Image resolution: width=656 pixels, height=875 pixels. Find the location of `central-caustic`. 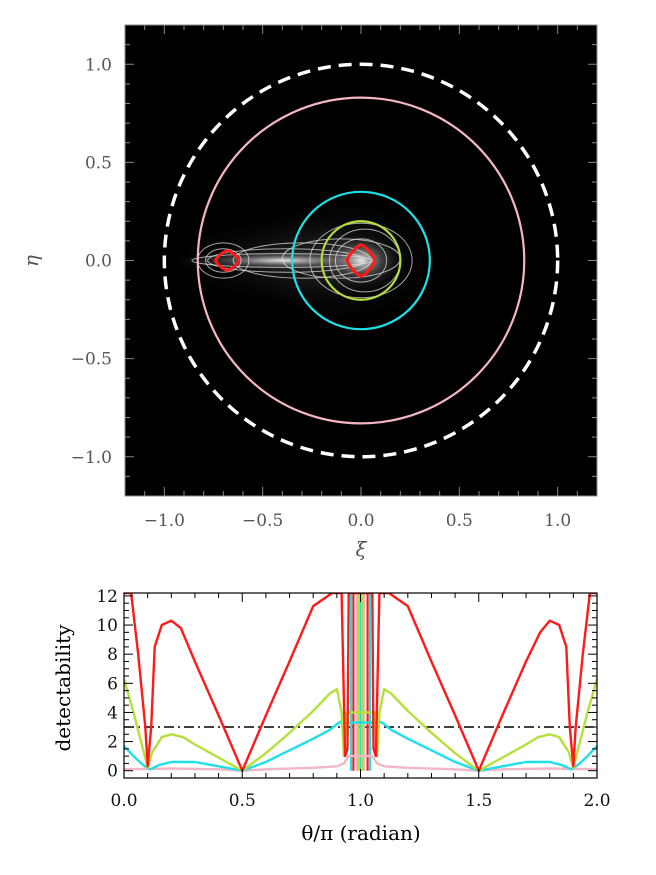

central-caustic is located at coordinates (361, 260).